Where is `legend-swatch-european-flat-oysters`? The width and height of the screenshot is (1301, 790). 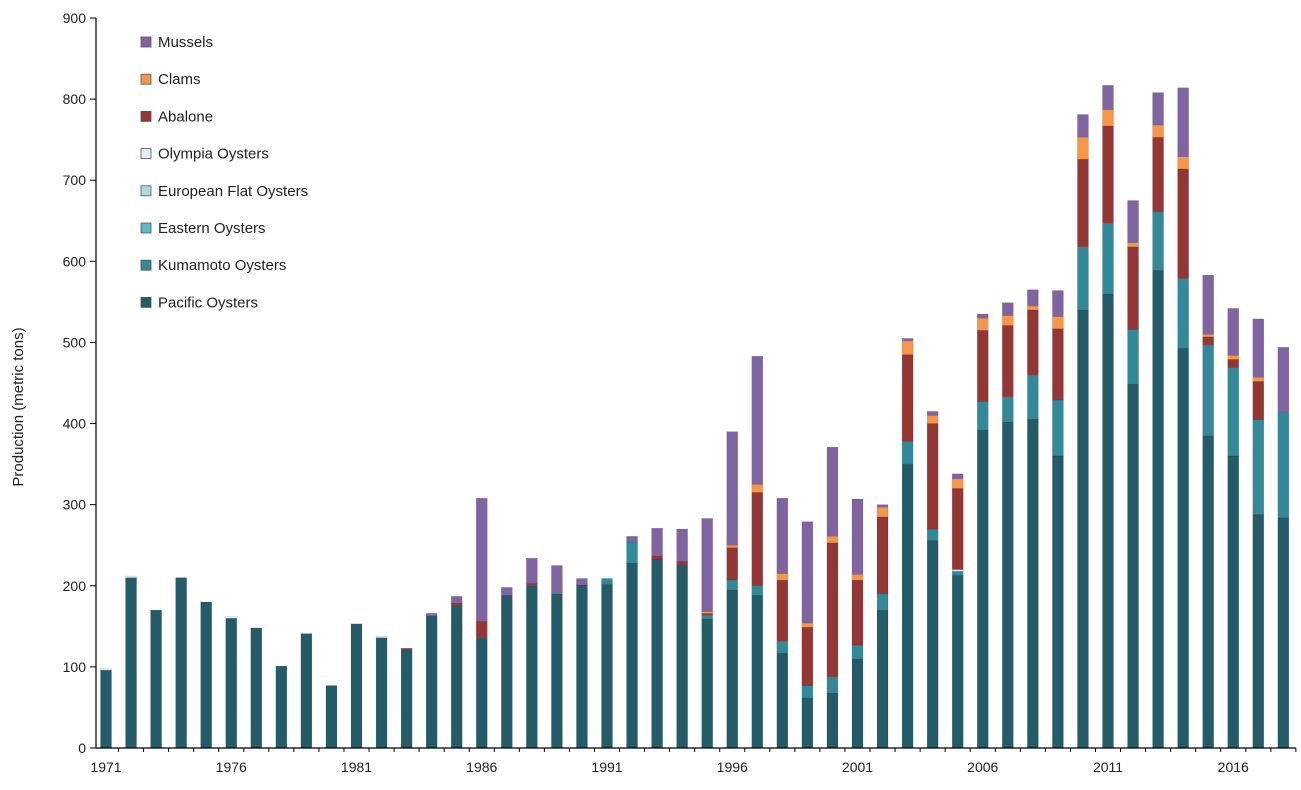 legend-swatch-european-flat-oysters is located at coordinates (146, 191).